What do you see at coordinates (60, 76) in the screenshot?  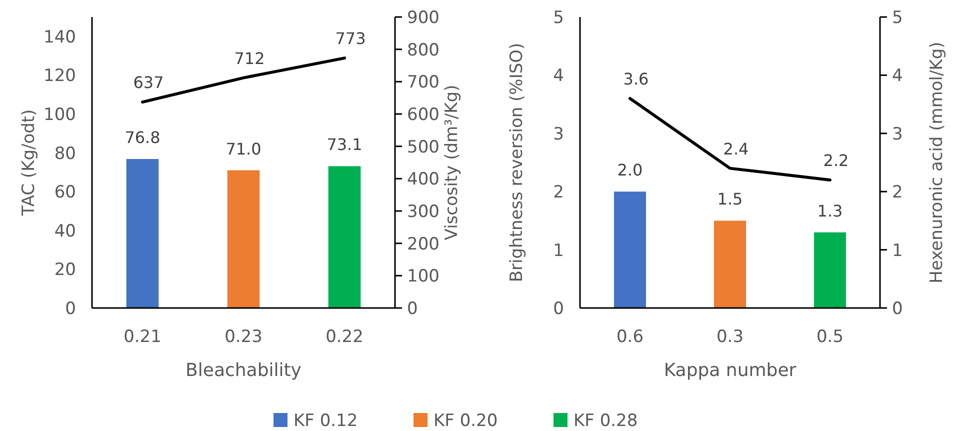 I see `y-tick-label: 120` at bounding box center [60, 76].